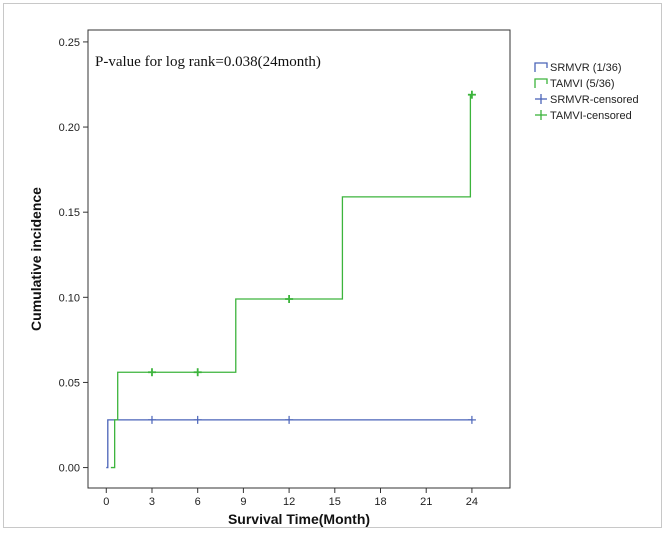  I want to click on x-tick-label: 6, so click(198, 502).